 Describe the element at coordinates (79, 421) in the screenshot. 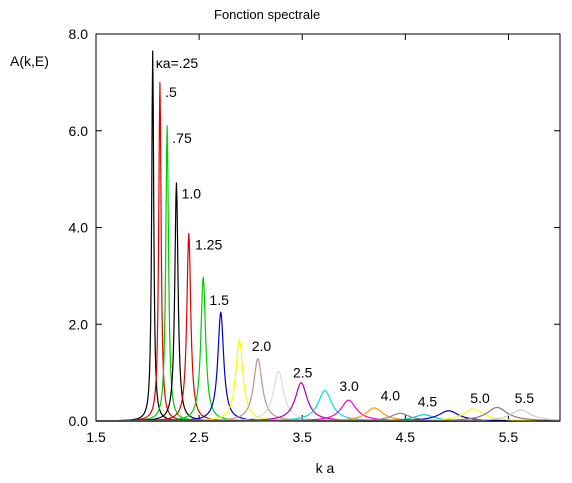

I see `y-tick-label: 0.0` at that location.